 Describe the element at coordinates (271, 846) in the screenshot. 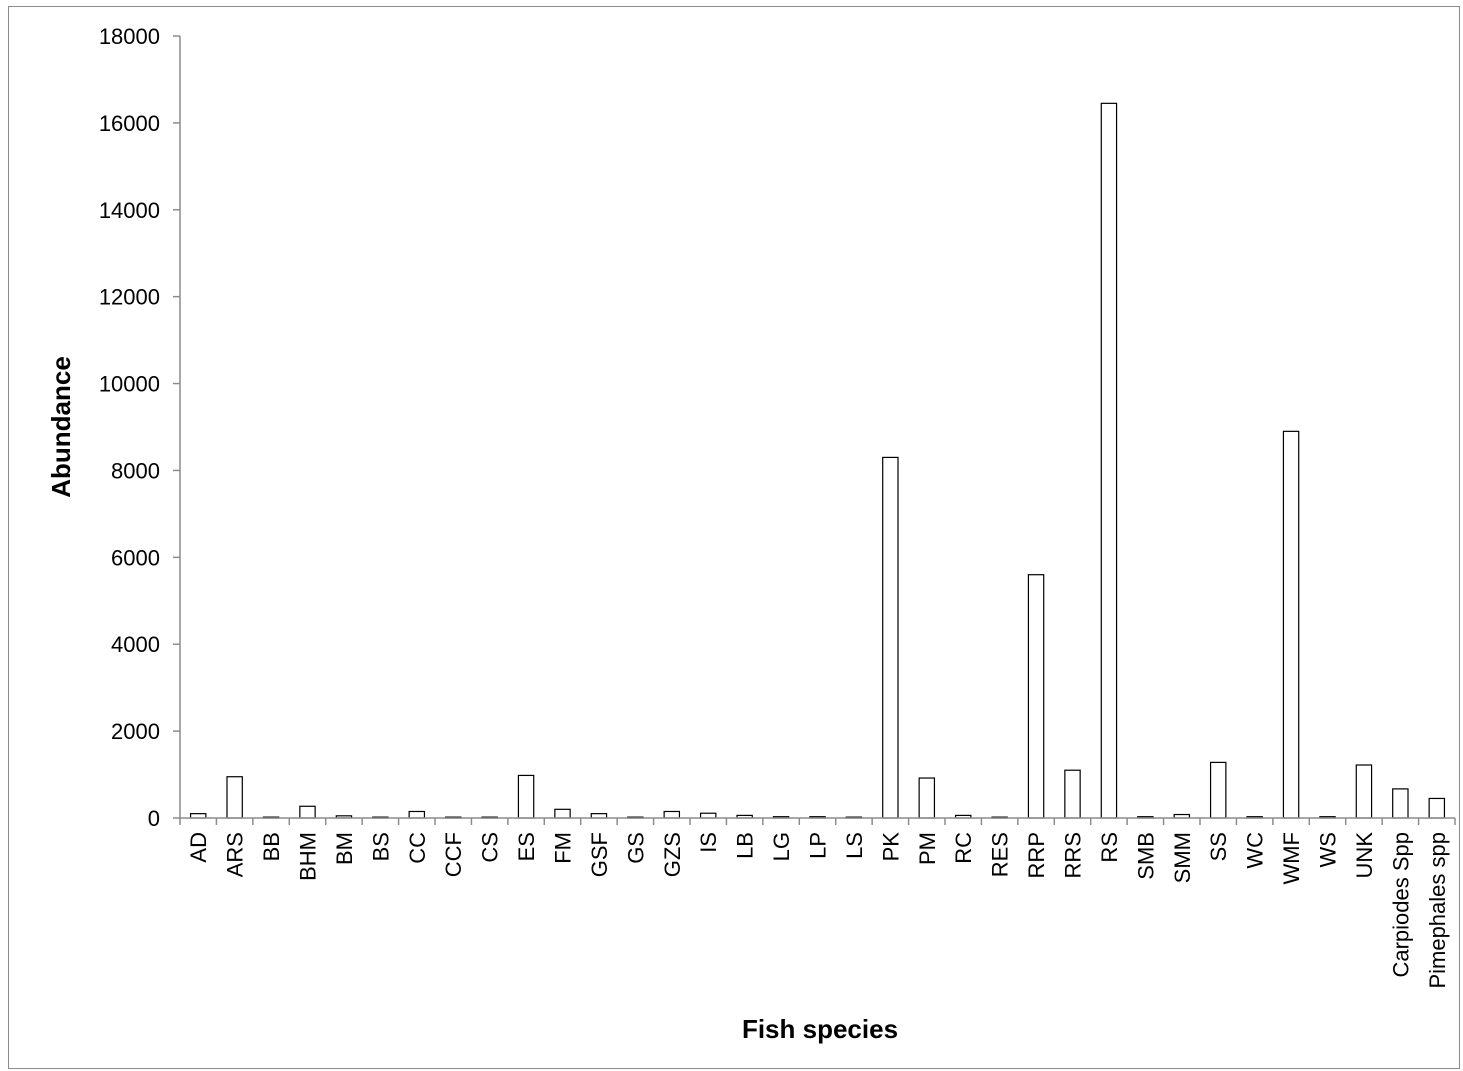

I see `x-tick-label: BB` at that location.